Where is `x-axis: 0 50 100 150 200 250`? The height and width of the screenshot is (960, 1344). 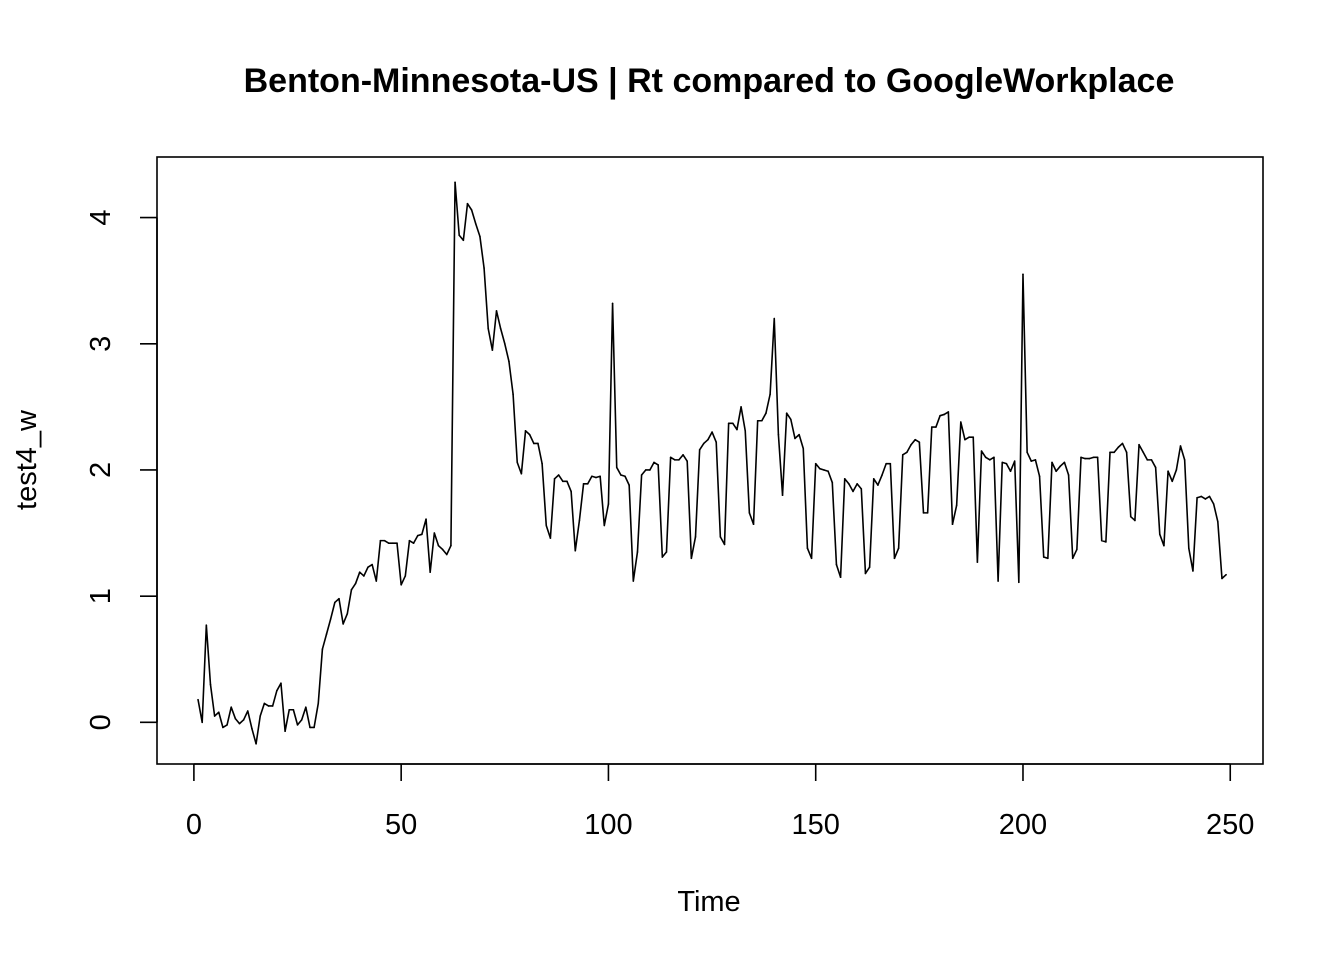 x-axis: 0 50 100 150 200 250 is located at coordinates (720, 802).